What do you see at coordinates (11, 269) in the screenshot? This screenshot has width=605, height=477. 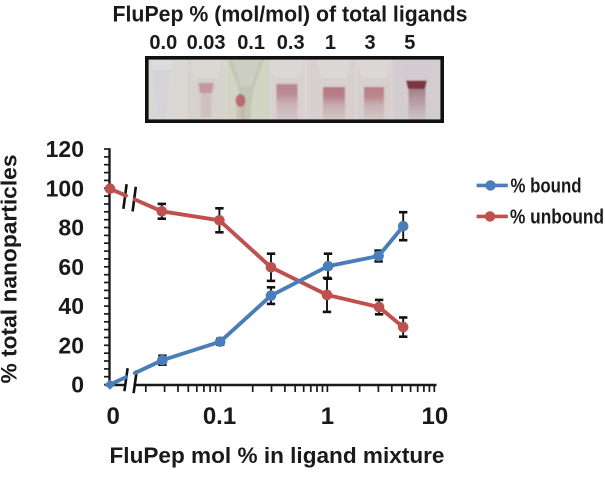 I see `svg-text: % total nanoparticles` at bounding box center [11, 269].